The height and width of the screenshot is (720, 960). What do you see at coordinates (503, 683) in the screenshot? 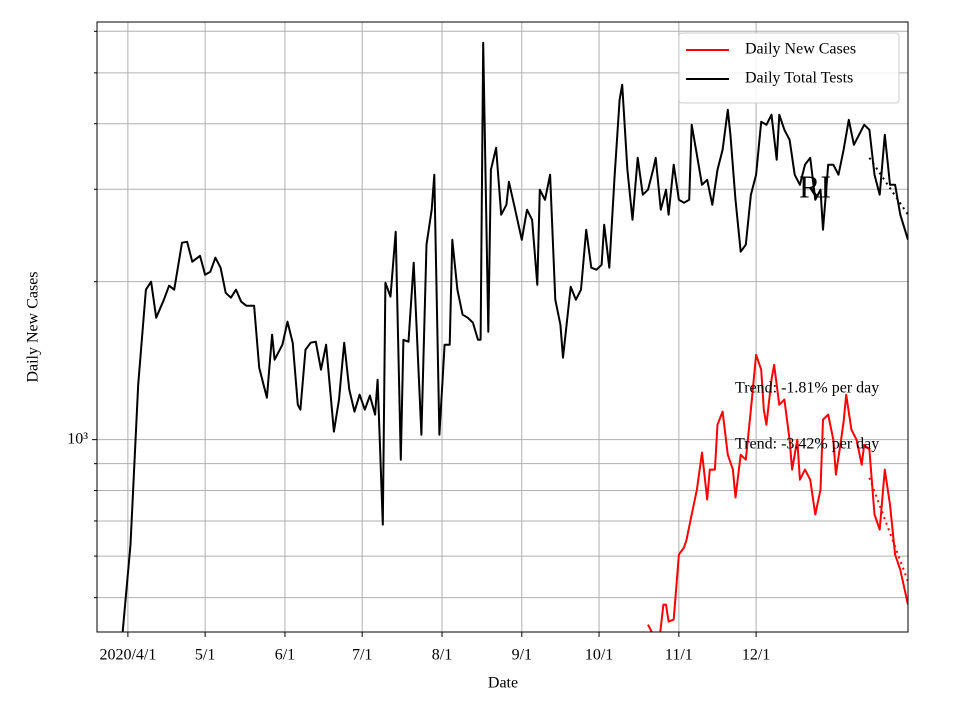
I see `x-axis-label: Date` at bounding box center [503, 683].